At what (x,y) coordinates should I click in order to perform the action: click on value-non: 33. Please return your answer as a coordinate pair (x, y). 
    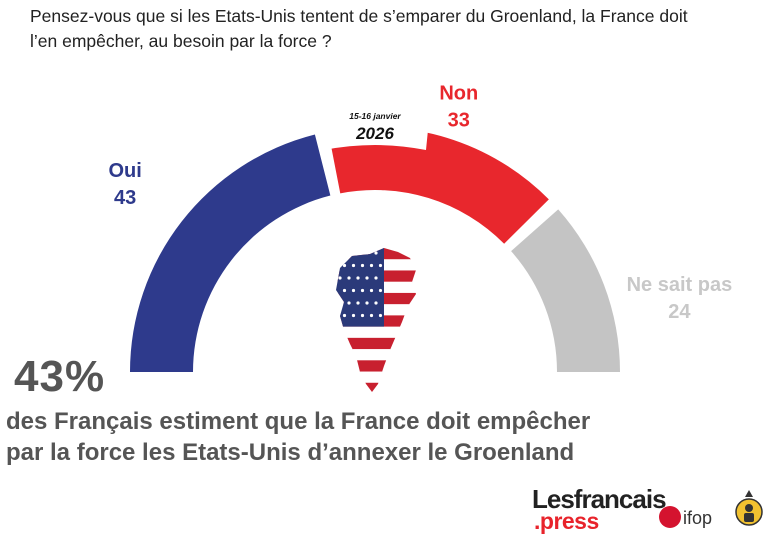
    Looking at the image, I should click on (459, 121).